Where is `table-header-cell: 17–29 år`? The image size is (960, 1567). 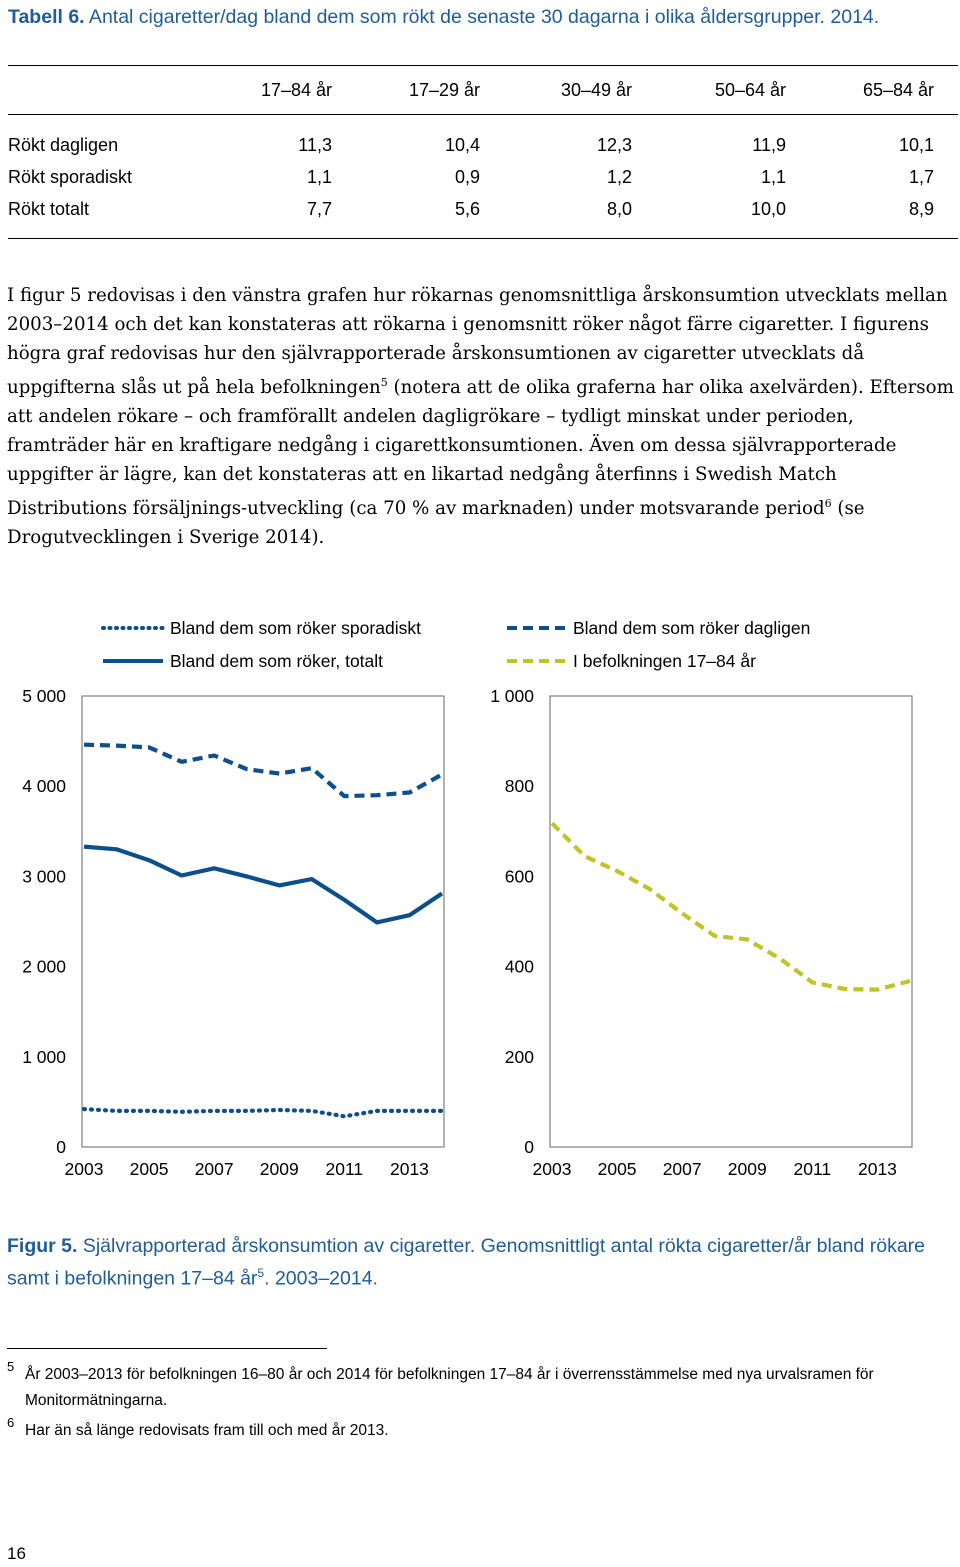 table-header-cell: 17–29 år is located at coordinates (430, 90).